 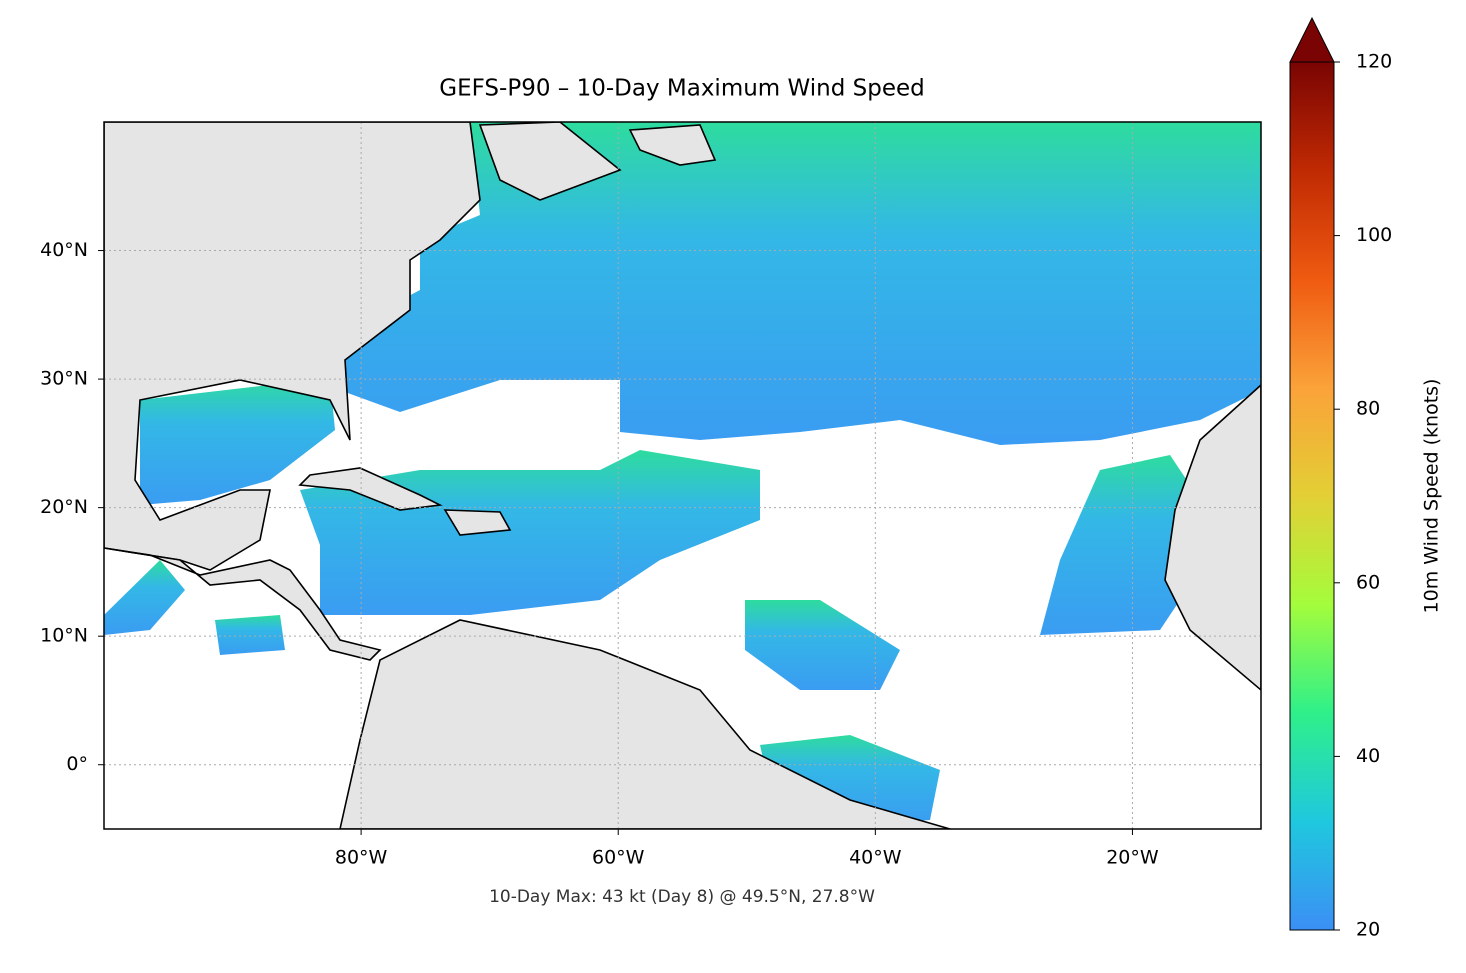 What do you see at coordinates (618, 858) in the screenshot?
I see `x-tick-label: 60°W` at bounding box center [618, 858].